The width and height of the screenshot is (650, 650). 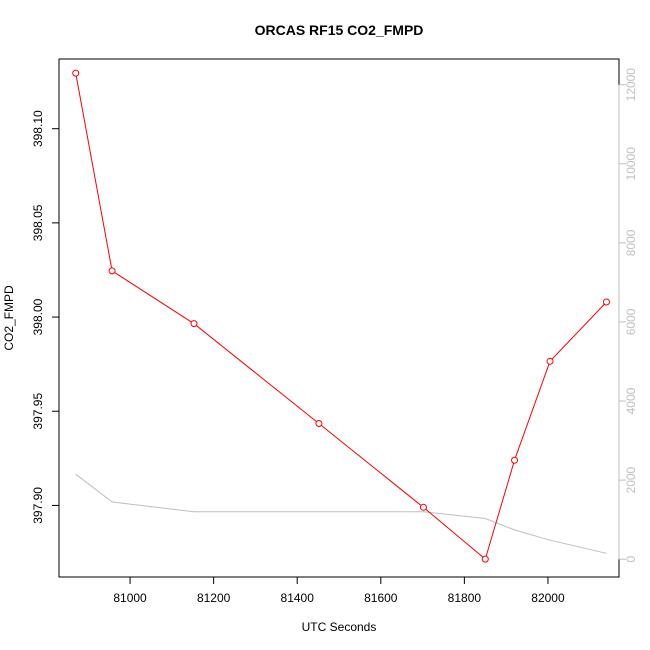 What do you see at coordinates (45, 317) in the screenshot?
I see `y-axis-left: 397.90 397.95 398.00 398.05 398.10` at bounding box center [45, 317].